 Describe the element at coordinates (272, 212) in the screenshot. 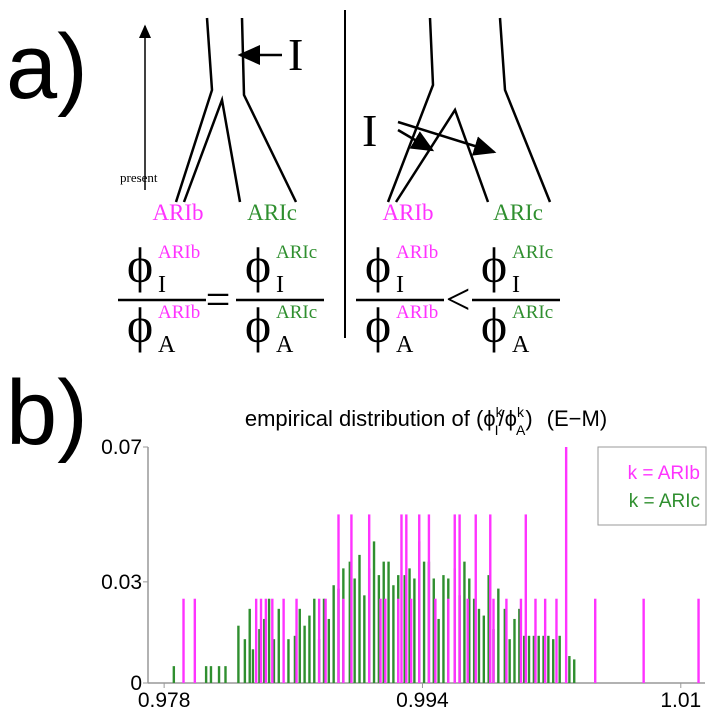

I see `taxon-label: ARIc` at that location.